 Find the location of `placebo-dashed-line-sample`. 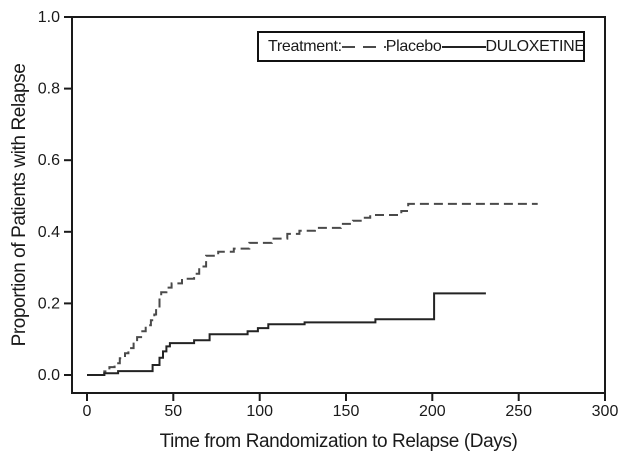

placebo-dashed-line-sample is located at coordinates (363, 46).